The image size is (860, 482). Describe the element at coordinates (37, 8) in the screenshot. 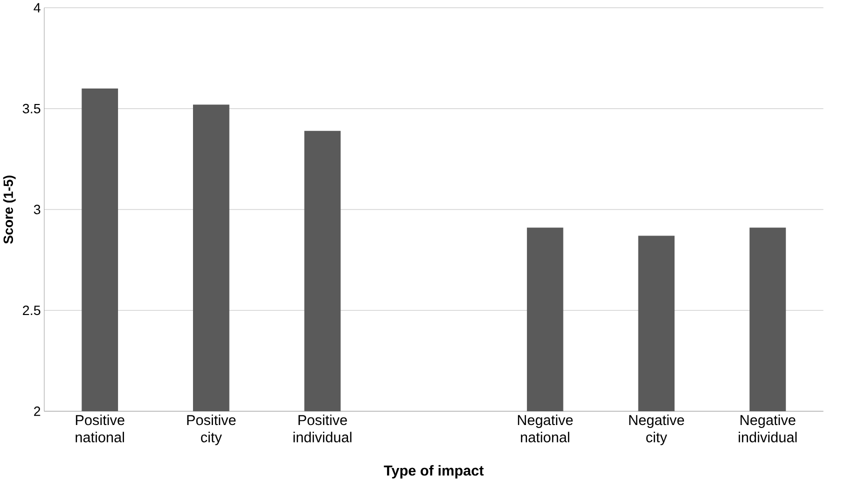

I see `y-tick-label: 4` at that location.